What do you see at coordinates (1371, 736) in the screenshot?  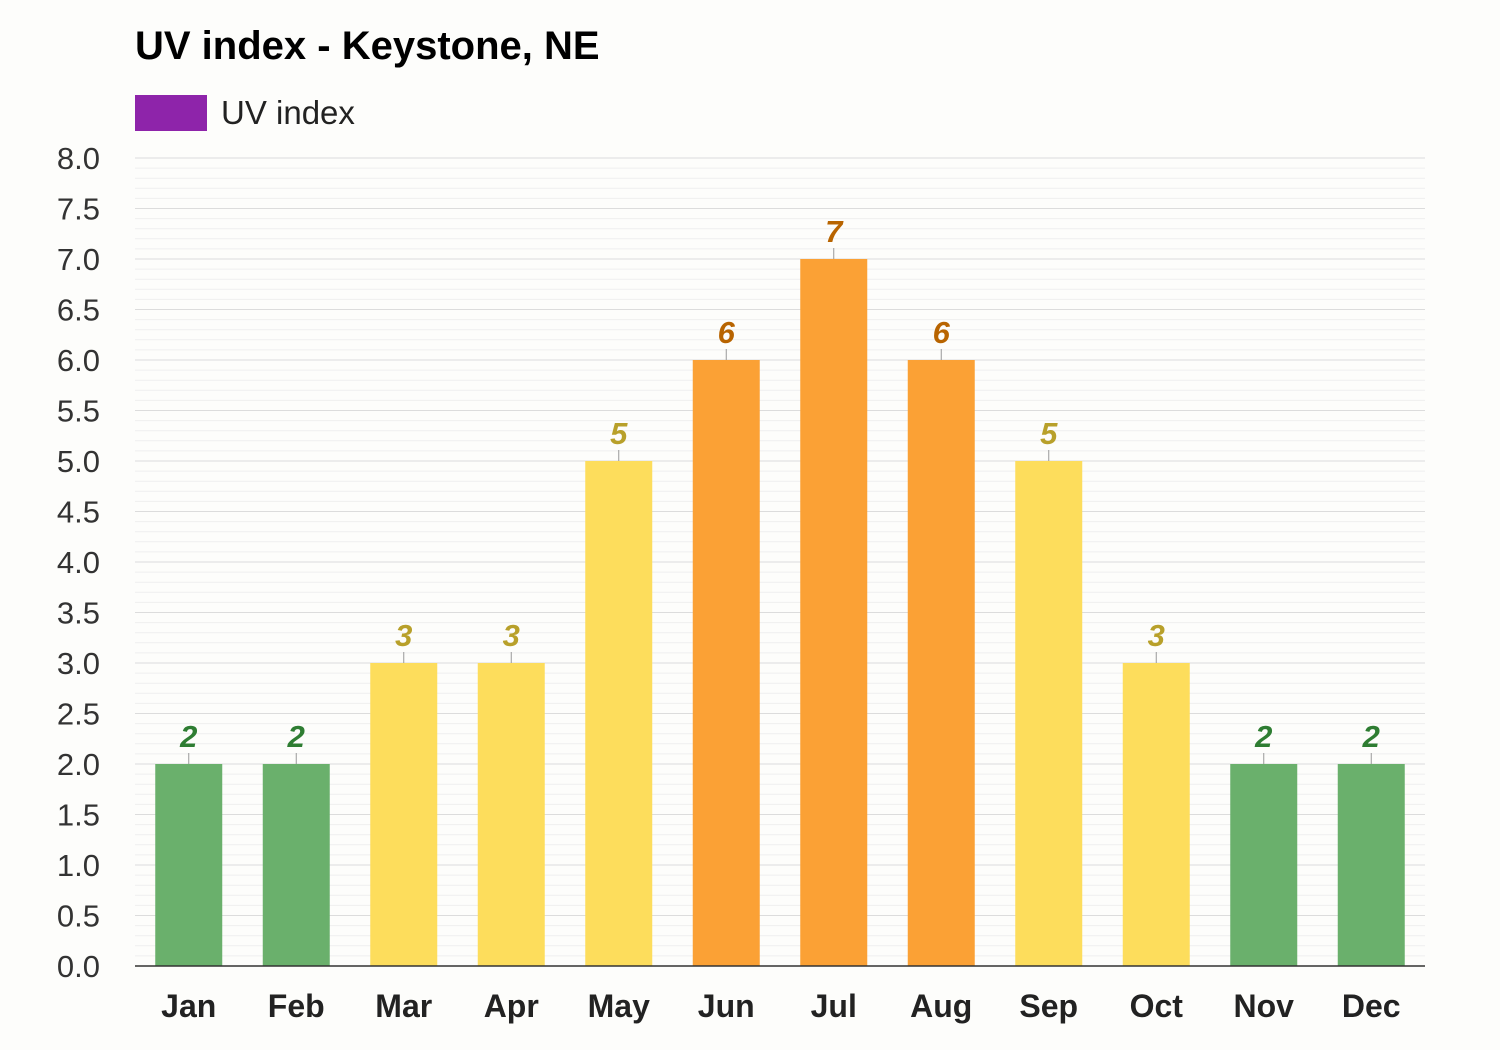 I see `data-label-dec: 2` at bounding box center [1371, 736].